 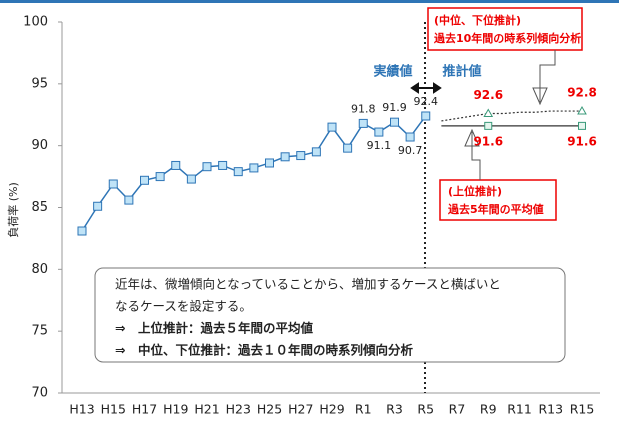 What do you see at coordinates (175, 409) in the screenshot?
I see `x-tick-label: H19` at bounding box center [175, 409].